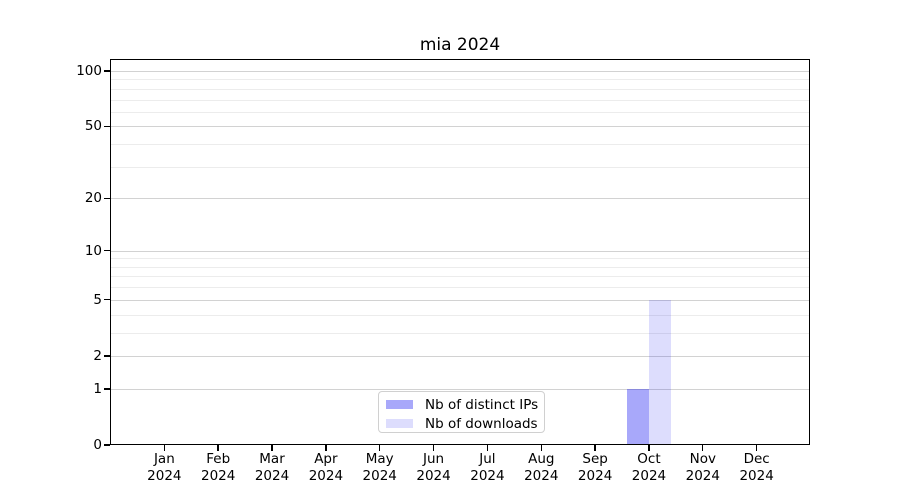  What do you see at coordinates (93, 250) in the screenshot?
I see `y-tick-label: 10` at bounding box center [93, 250].